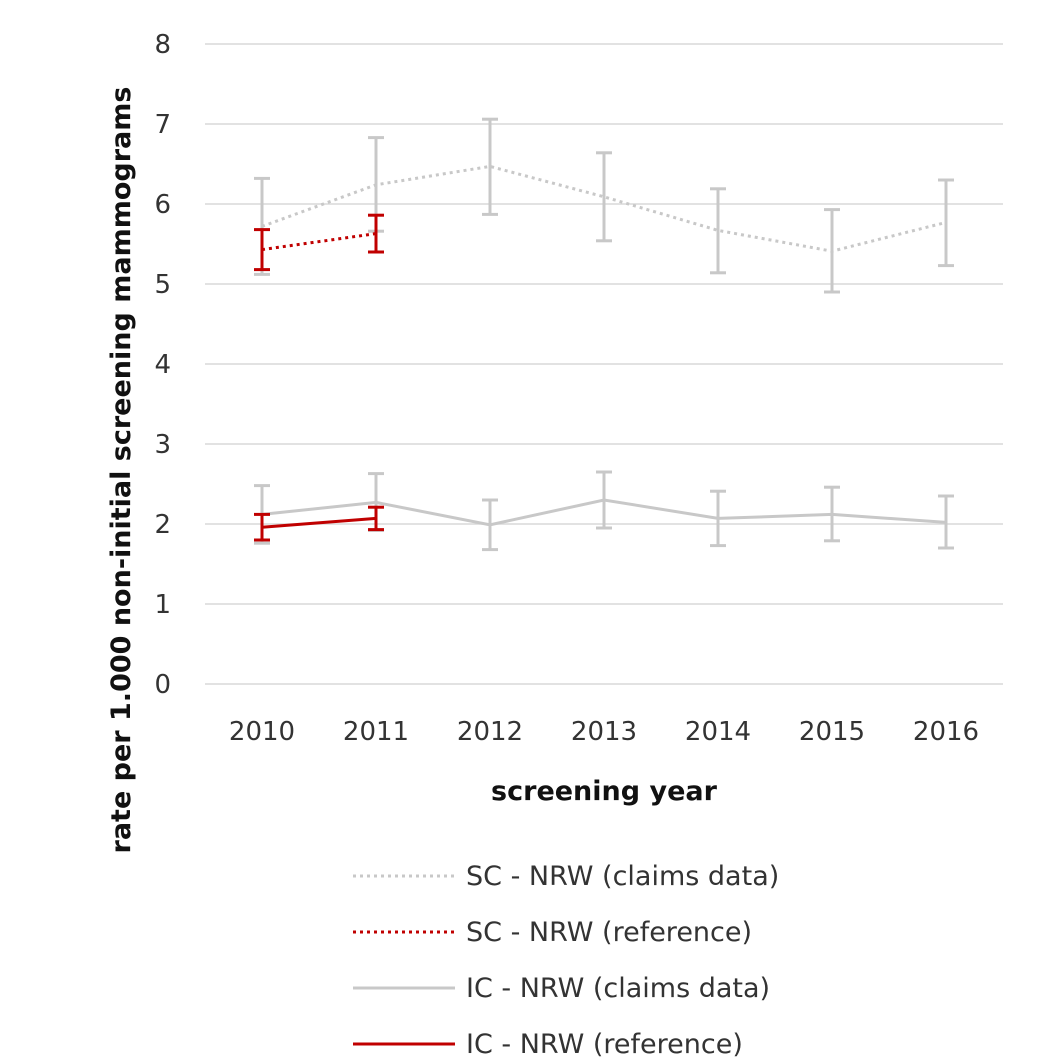 The height and width of the screenshot is (1059, 1037). What do you see at coordinates (162, 525) in the screenshot?
I see `y-tick-label: 2` at bounding box center [162, 525].